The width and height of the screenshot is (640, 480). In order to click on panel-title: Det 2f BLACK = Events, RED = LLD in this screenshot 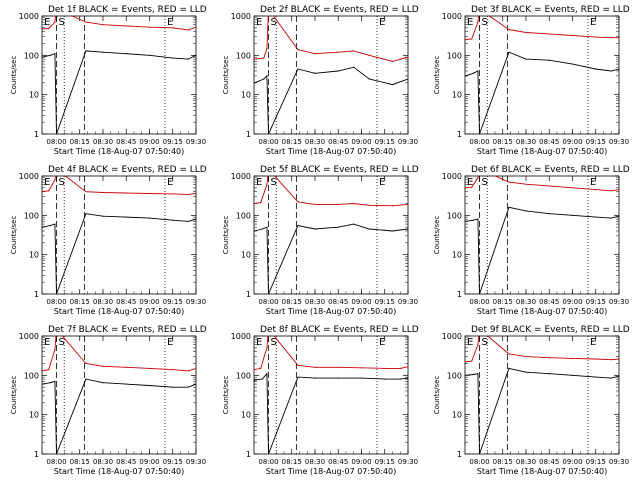, I will do `click(339, 10)`.